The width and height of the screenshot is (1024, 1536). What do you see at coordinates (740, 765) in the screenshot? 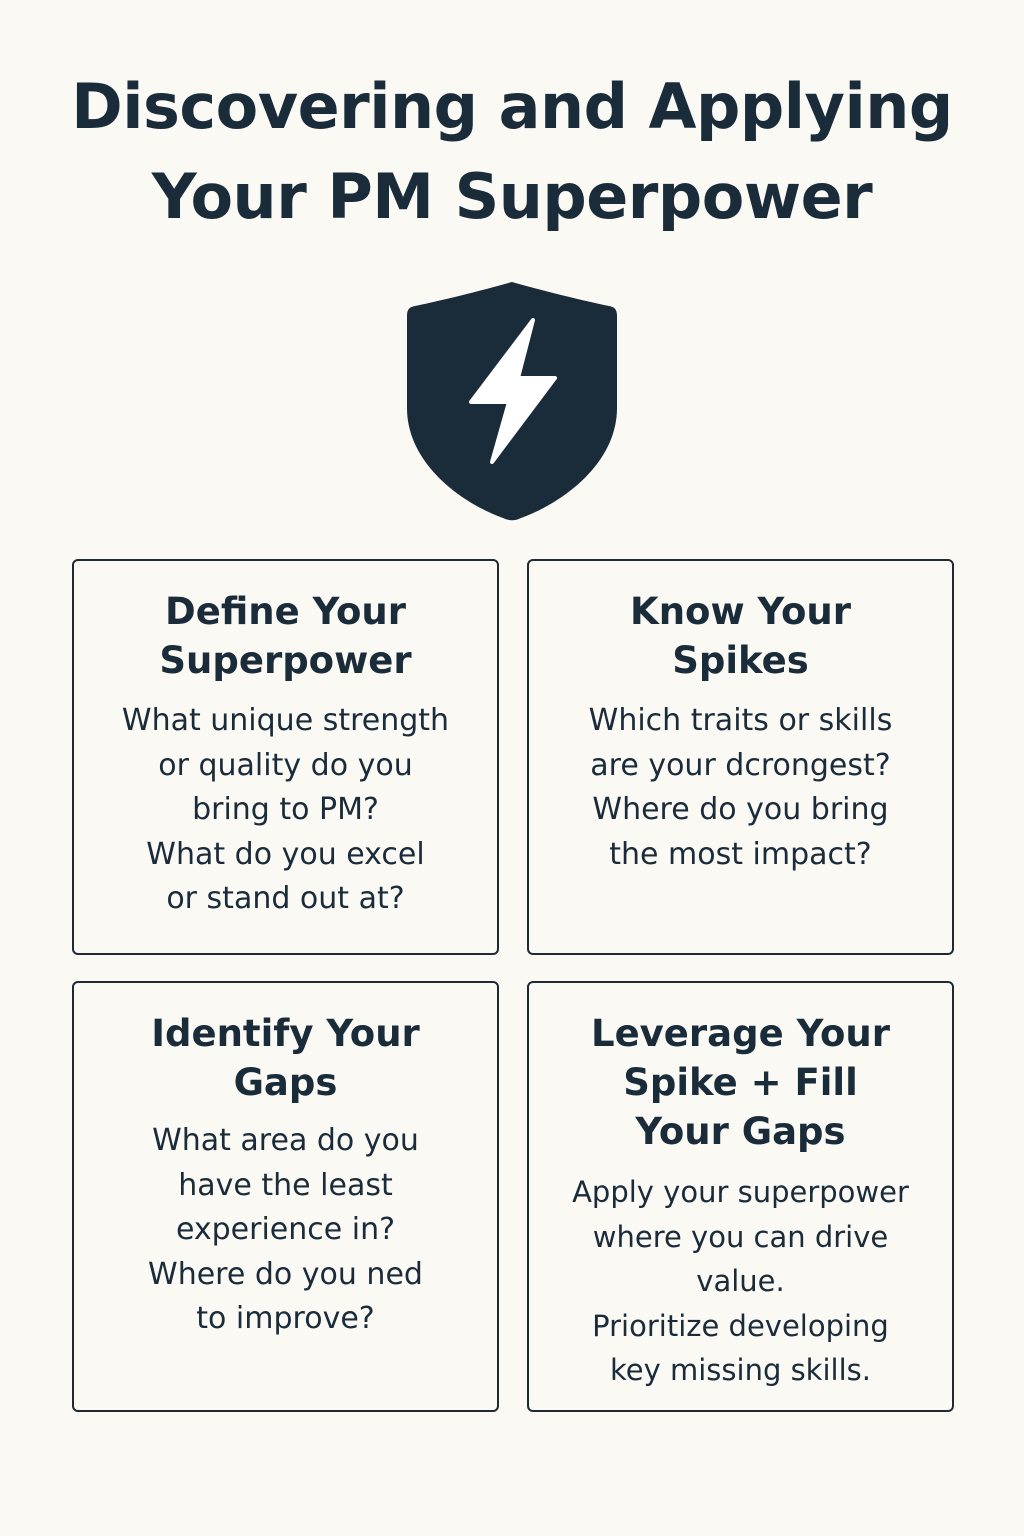
I see `card-body-line: are your dcrongest?` at bounding box center [740, 765].